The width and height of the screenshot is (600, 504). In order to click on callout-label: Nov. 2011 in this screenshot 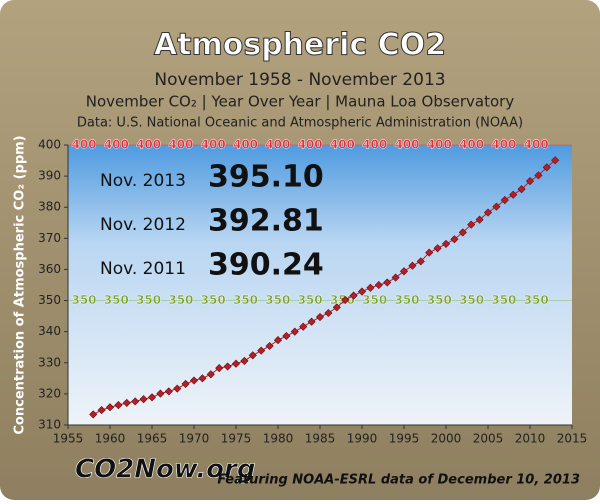, I will do `click(143, 269)`.